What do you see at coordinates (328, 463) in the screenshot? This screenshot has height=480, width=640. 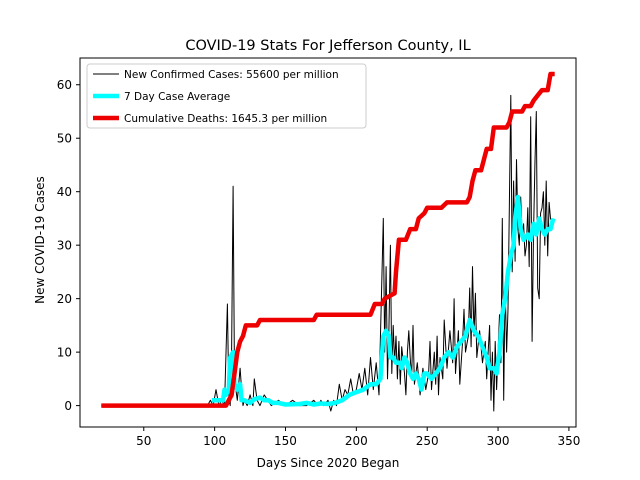 I see `x-axis-label: Days Since 2020 Began` at bounding box center [328, 463].